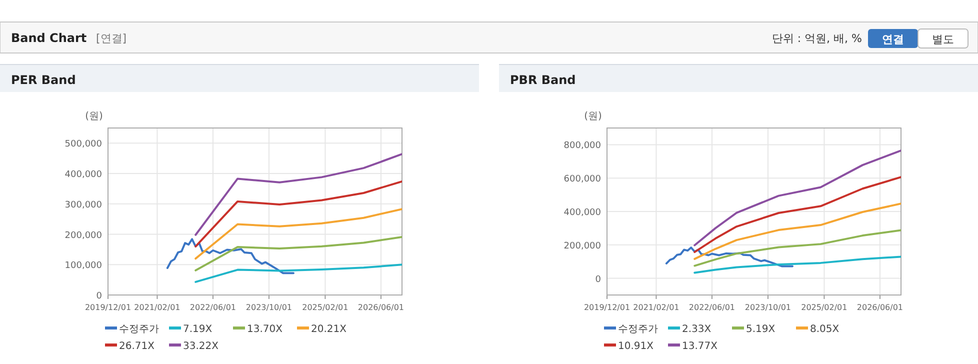  I want to click on legend-label: 33.22X, so click(201, 346).